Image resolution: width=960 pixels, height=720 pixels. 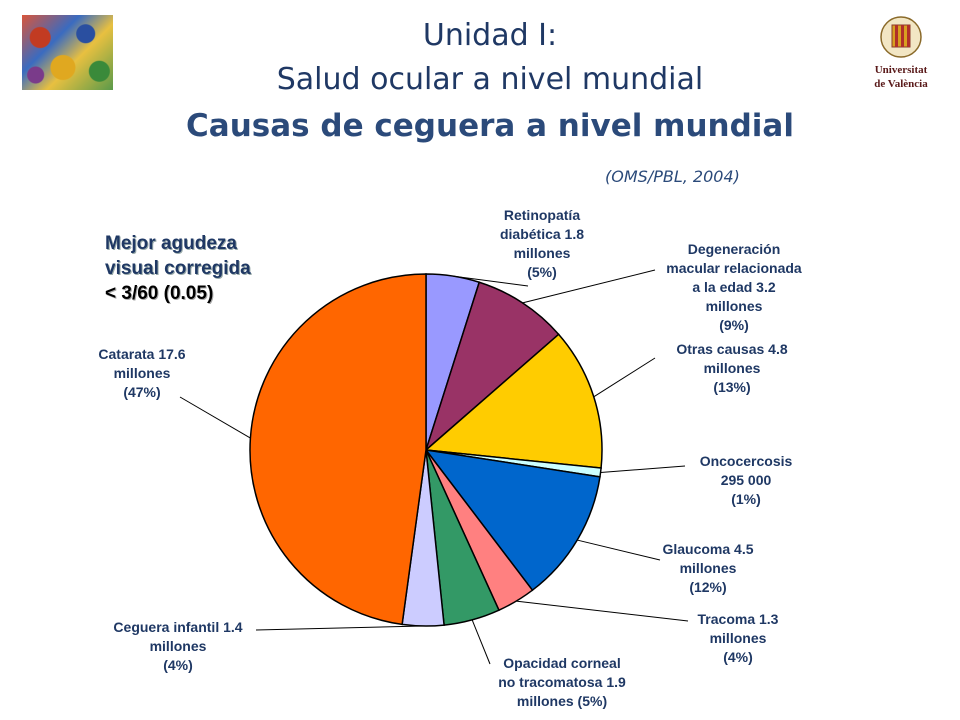 I want to click on slice-label-8: Catarata 17.6 millones (47%), so click(x=141, y=373).